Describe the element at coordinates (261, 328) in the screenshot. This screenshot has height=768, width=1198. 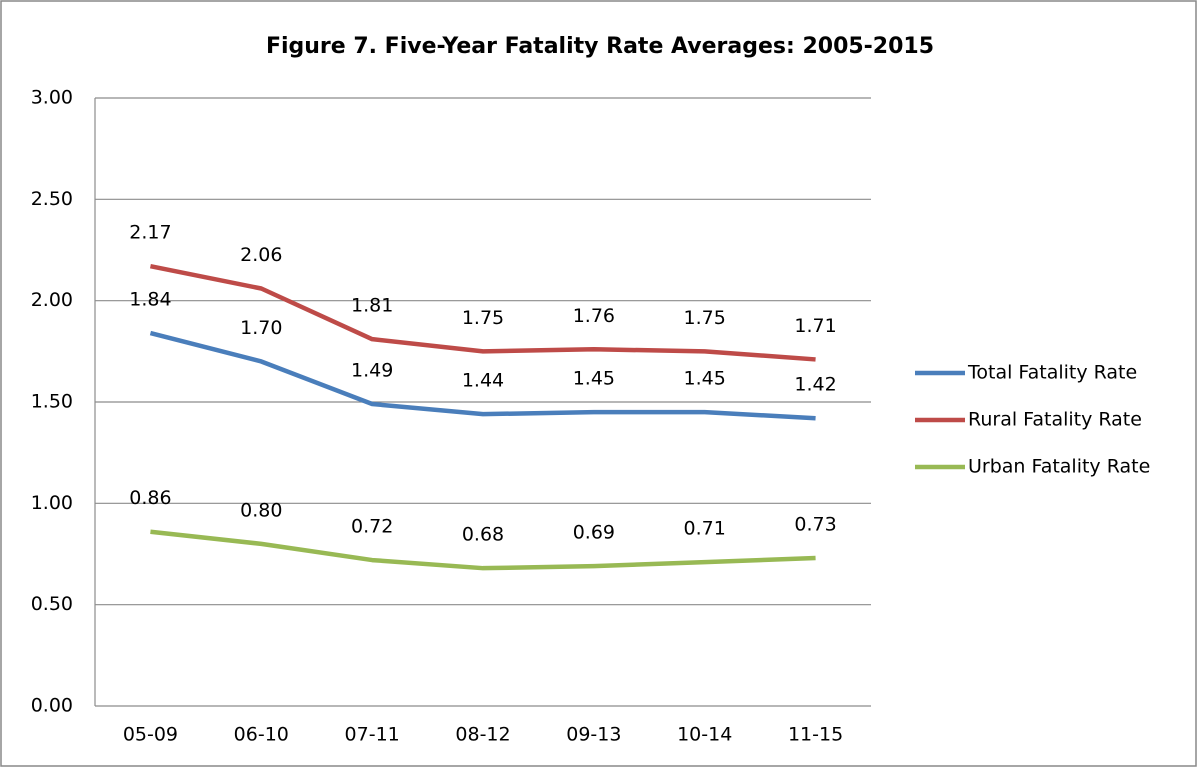
I see `data-label: 1.70` at that location.